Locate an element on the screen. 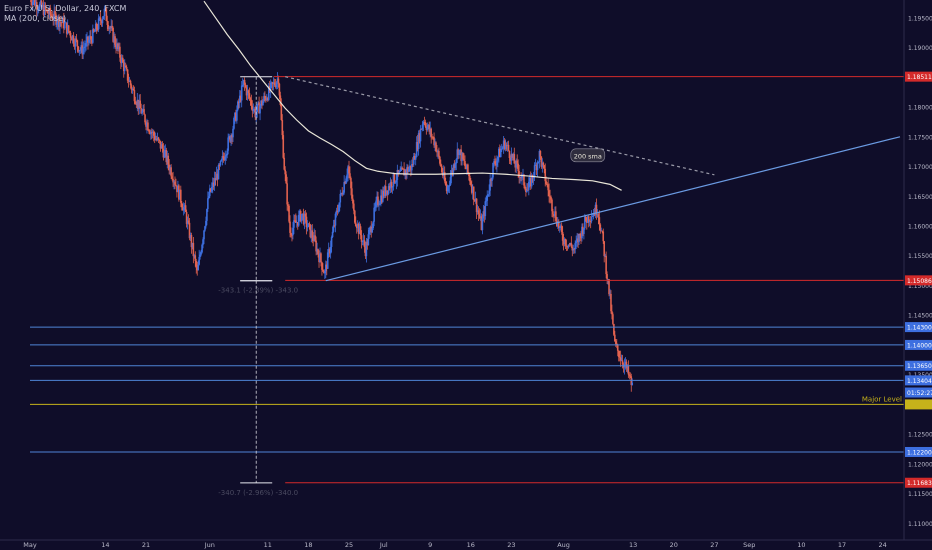  symbol-title: Euro Fx/U.S. Dollar, 240, FXCM is located at coordinates (65, 8).